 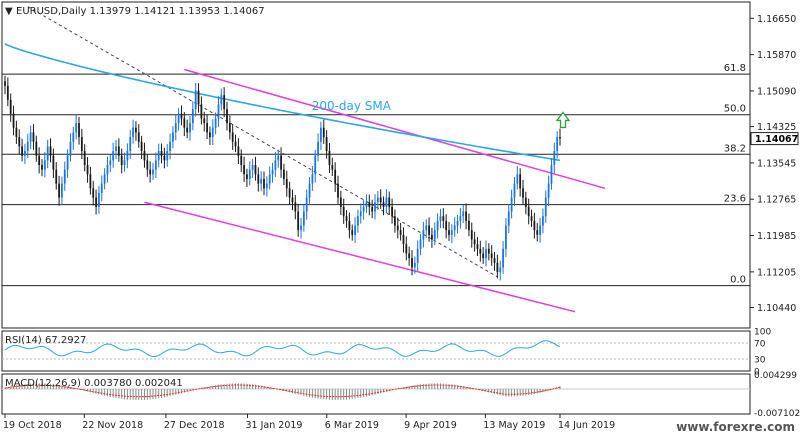 I want to click on macd-layer, so click(x=376, y=391).